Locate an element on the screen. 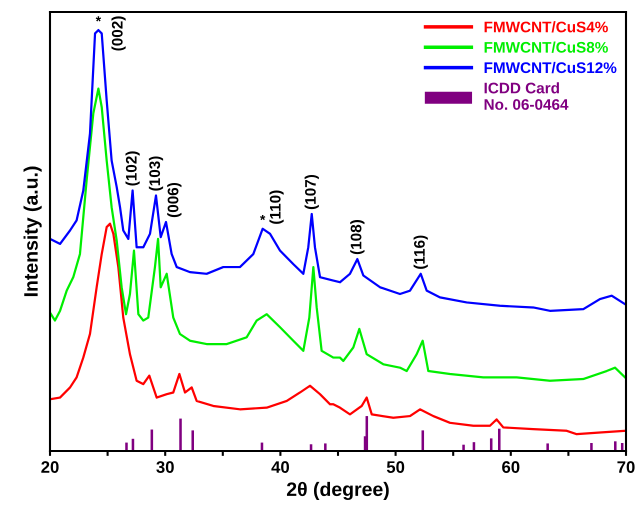 This screenshot has width=638, height=518. x-tick-label: 20 is located at coordinates (50, 467).